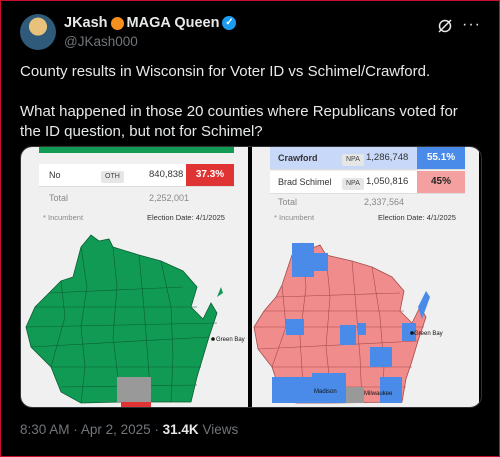  What do you see at coordinates (180, 429) in the screenshot?
I see `views-count: 31.4K` at bounding box center [180, 429].